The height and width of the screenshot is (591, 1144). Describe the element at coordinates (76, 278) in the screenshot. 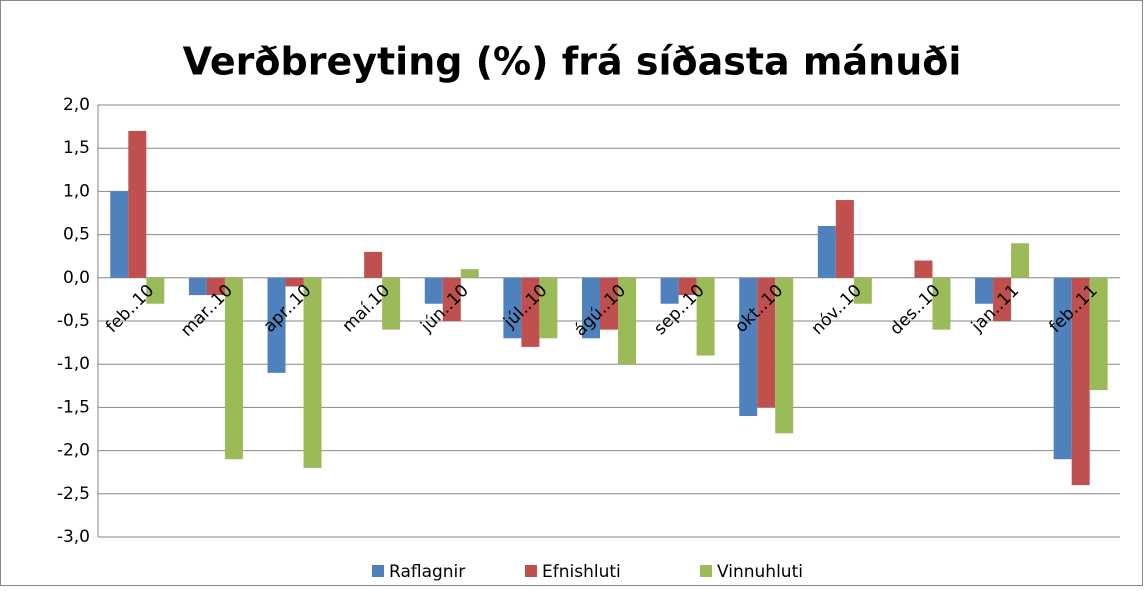

I see `y-tick-label: 0,0` at that location.